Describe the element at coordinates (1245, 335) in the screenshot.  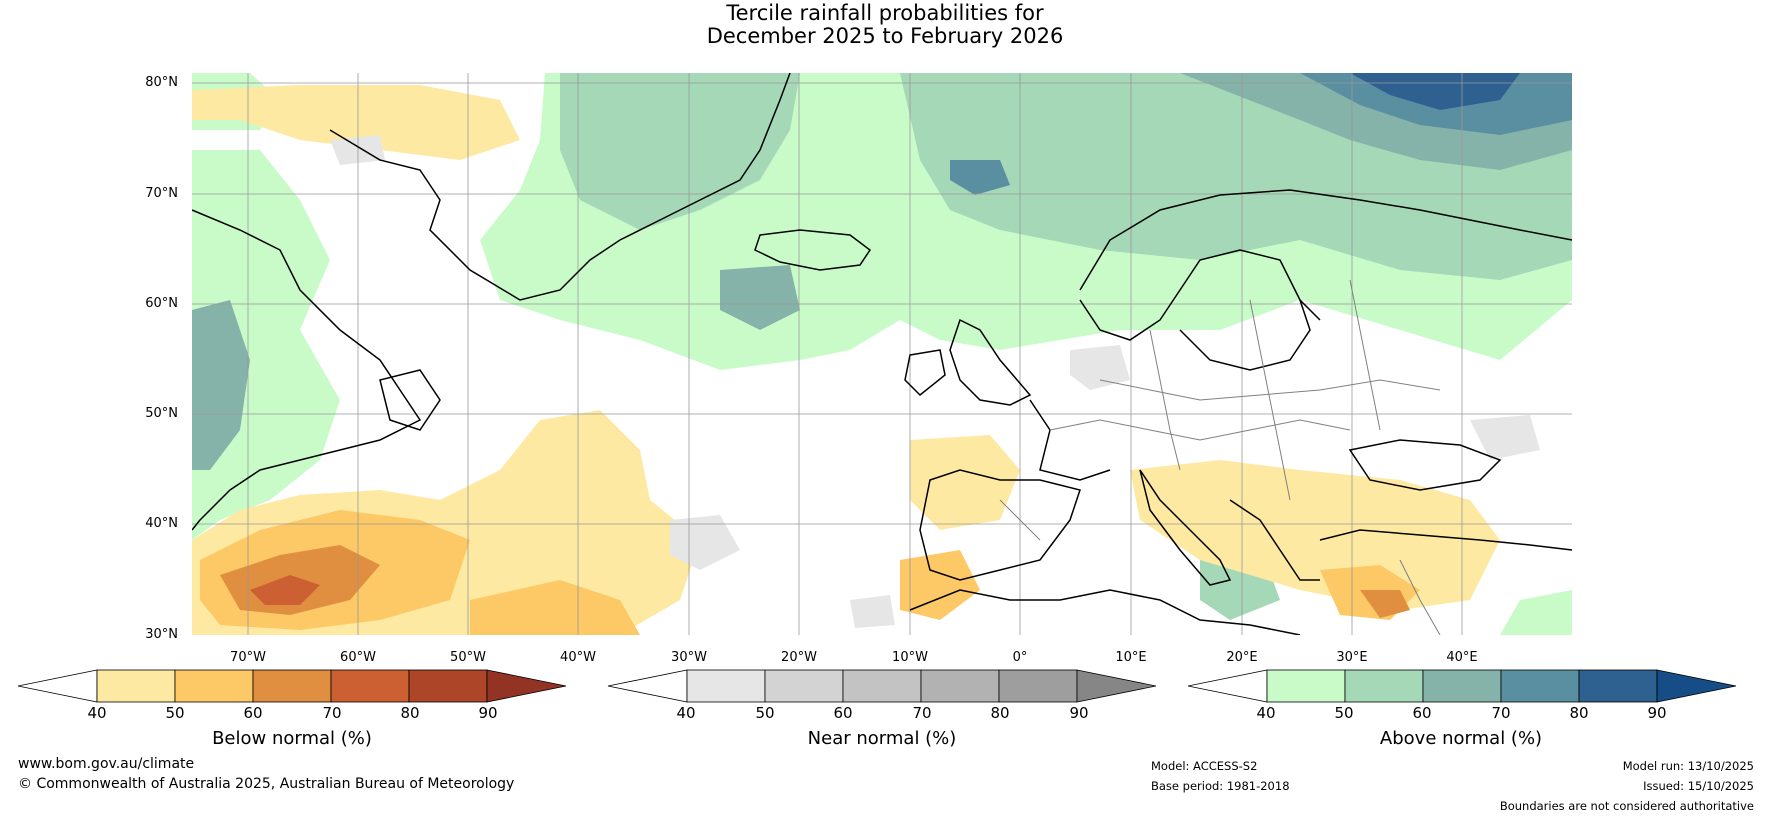
I see `baltic-coast` at that location.